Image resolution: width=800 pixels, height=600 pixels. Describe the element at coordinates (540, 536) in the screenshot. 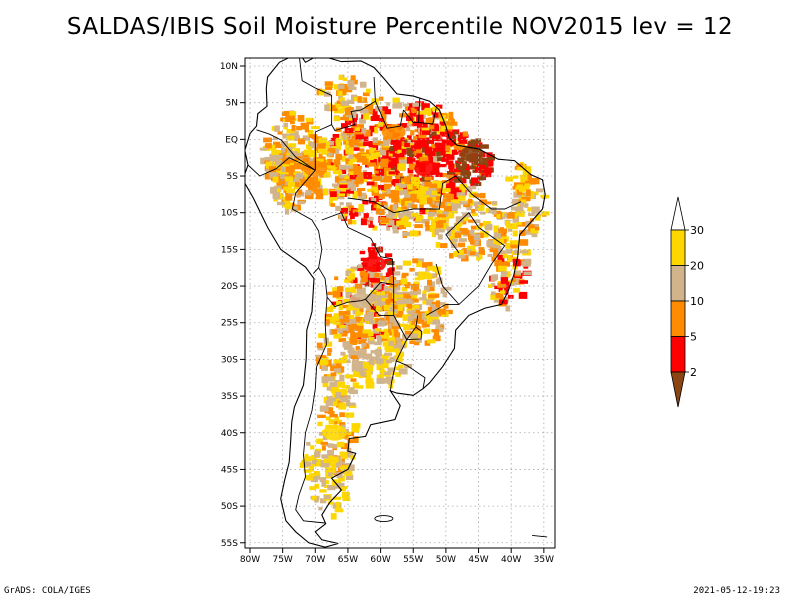

I see `south-georgia` at that location.